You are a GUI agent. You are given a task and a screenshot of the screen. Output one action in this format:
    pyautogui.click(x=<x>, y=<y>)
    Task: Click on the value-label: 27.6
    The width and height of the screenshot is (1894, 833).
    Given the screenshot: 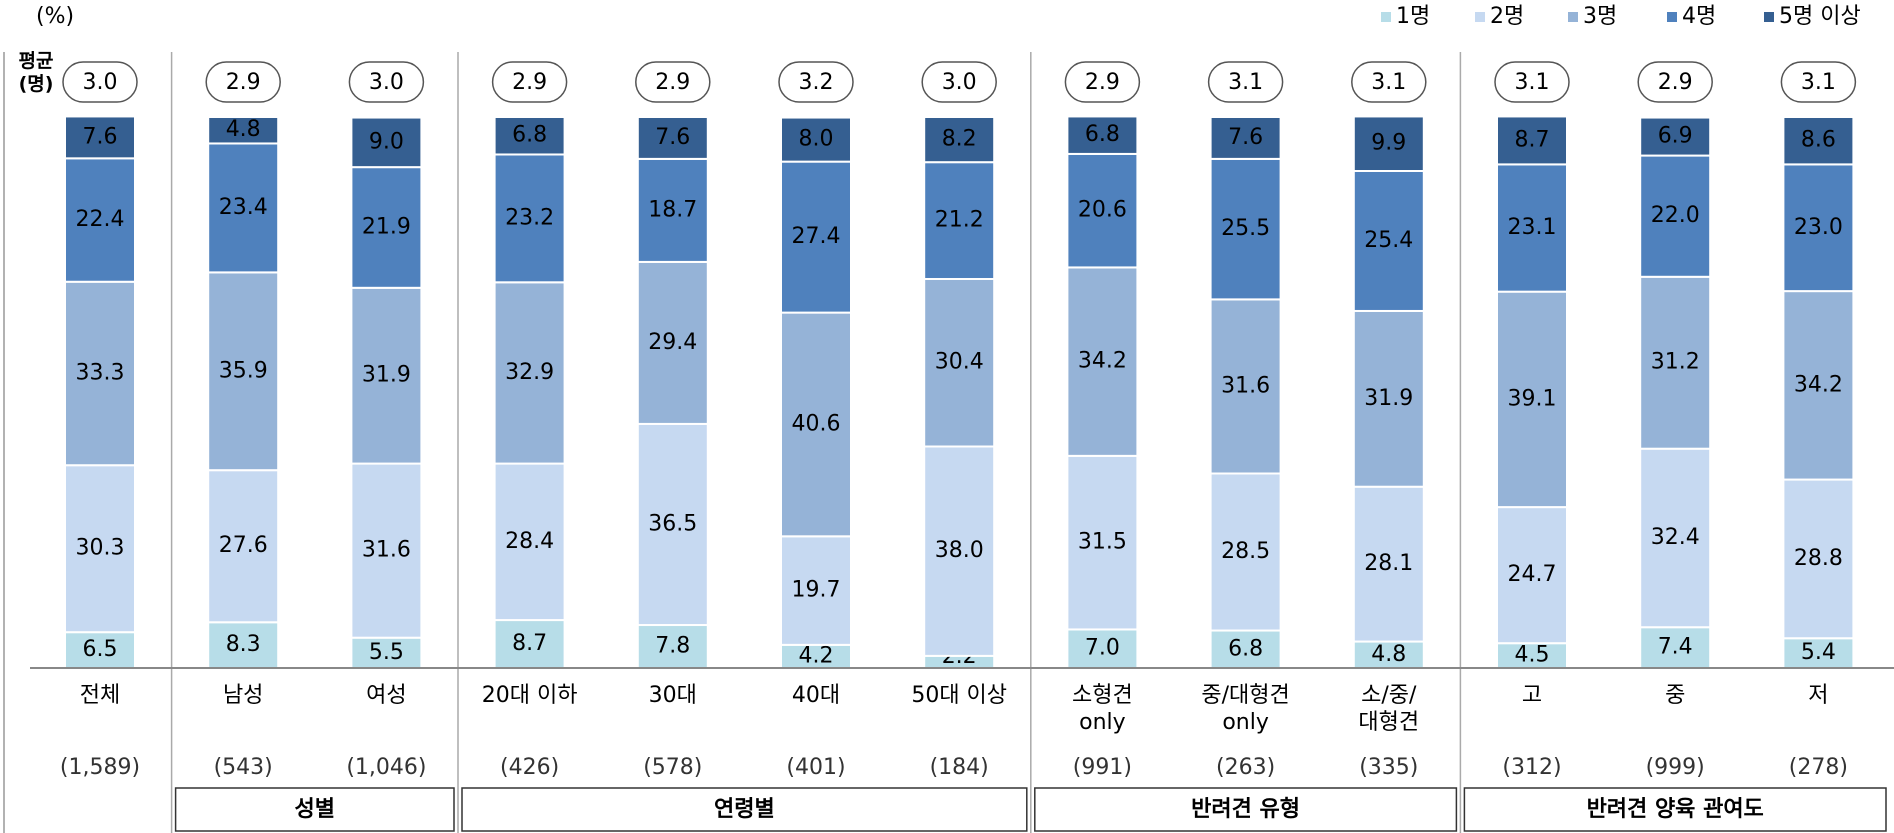 What is the action you would take?
    pyautogui.click(x=243, y=545)
    